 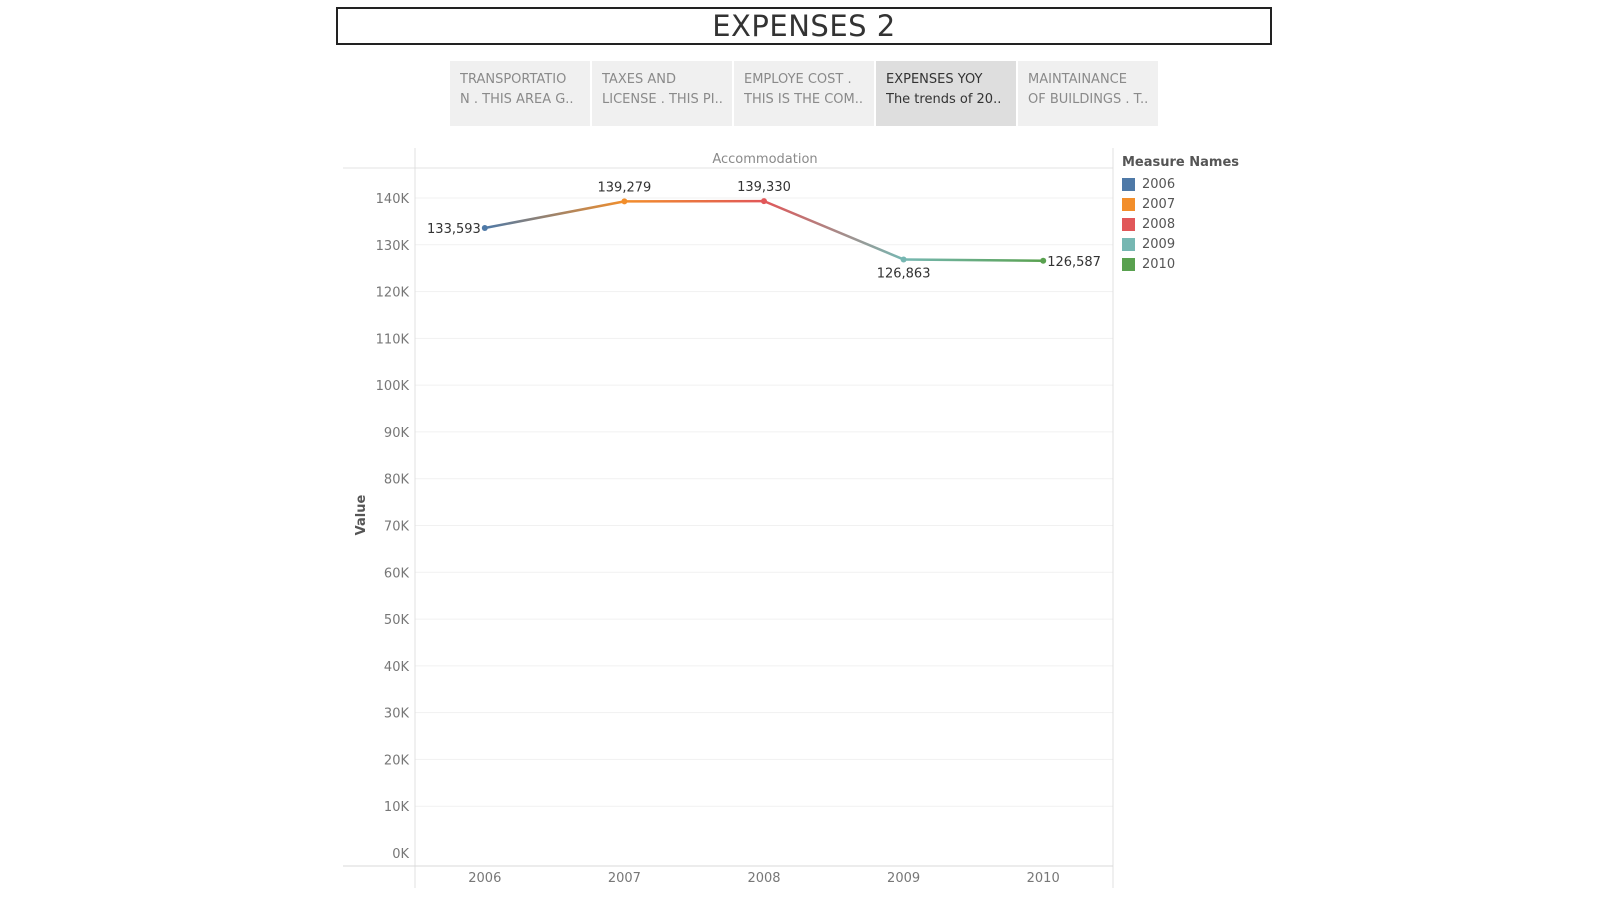 I want to click on data-point-2007, so click(x=624, y=201).